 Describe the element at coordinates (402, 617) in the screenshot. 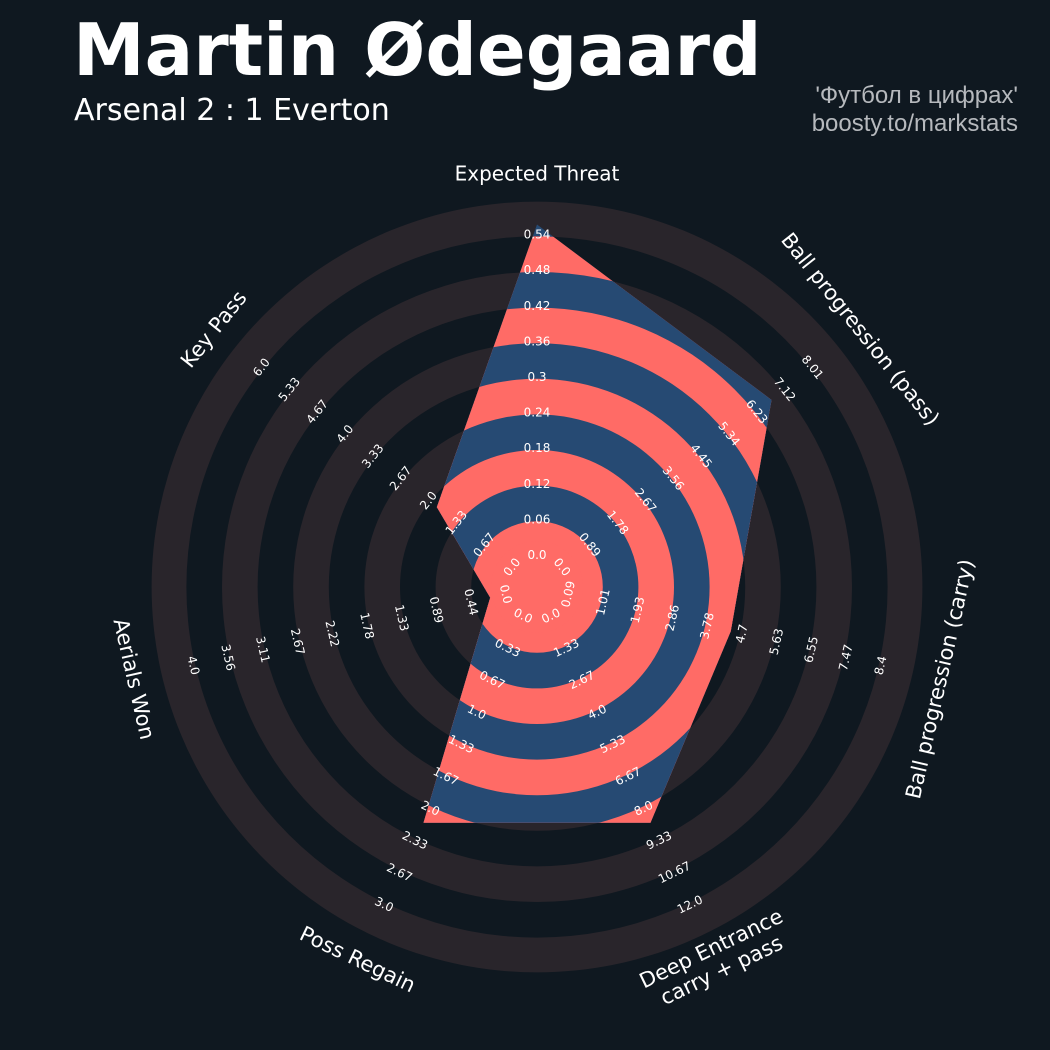

I see `tick-label: 1.33` at that location.